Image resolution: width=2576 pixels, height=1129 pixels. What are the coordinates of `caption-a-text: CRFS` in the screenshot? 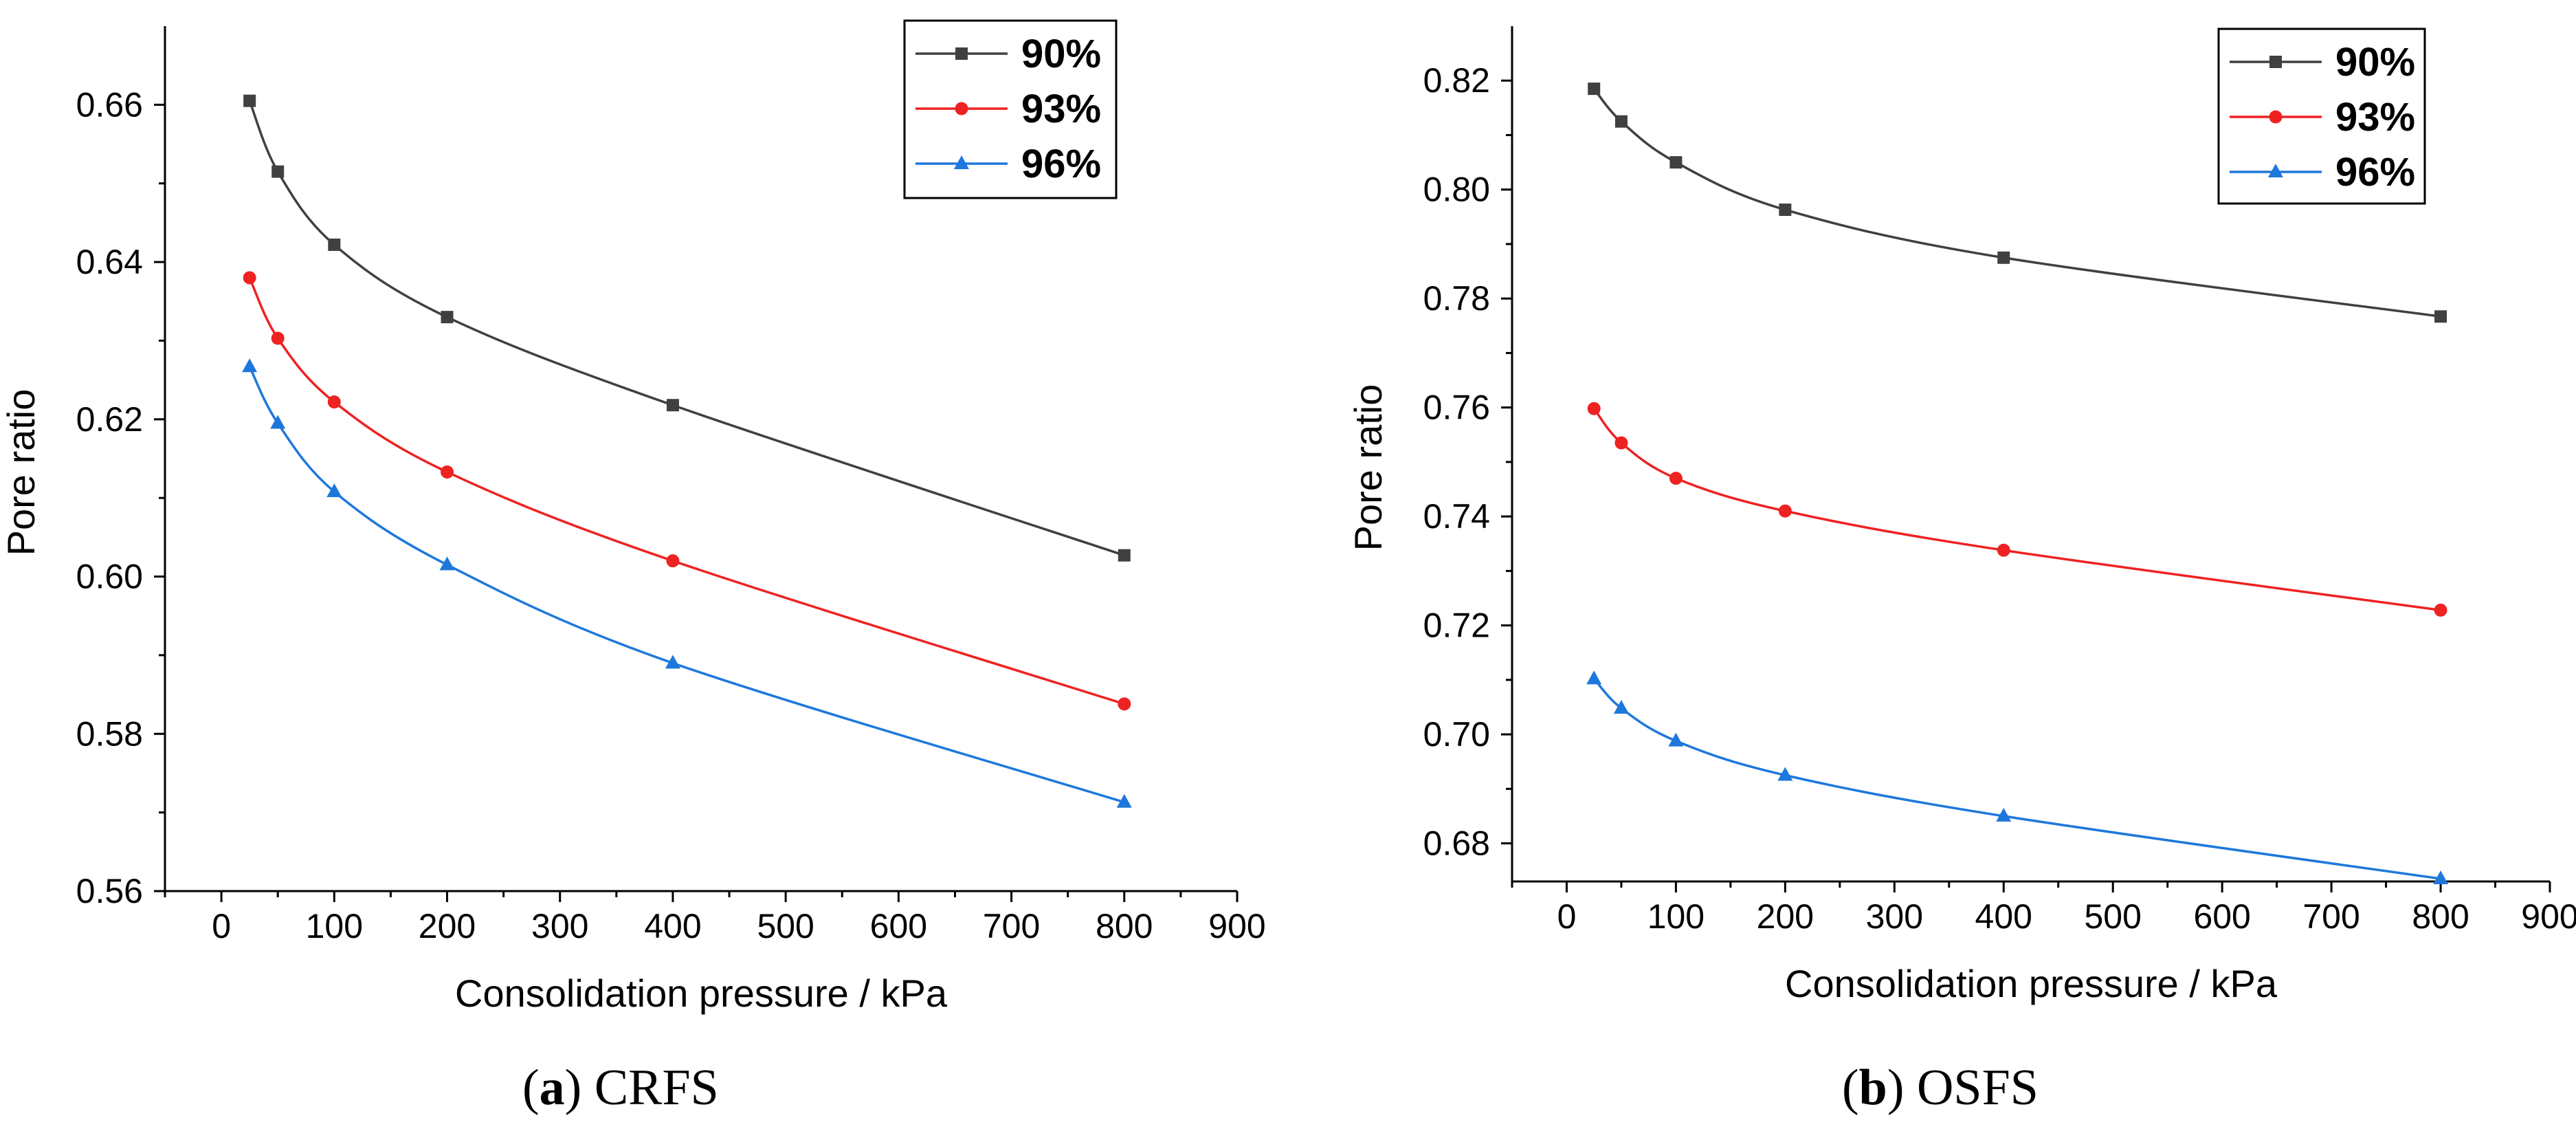 It's located at (656, 1088).